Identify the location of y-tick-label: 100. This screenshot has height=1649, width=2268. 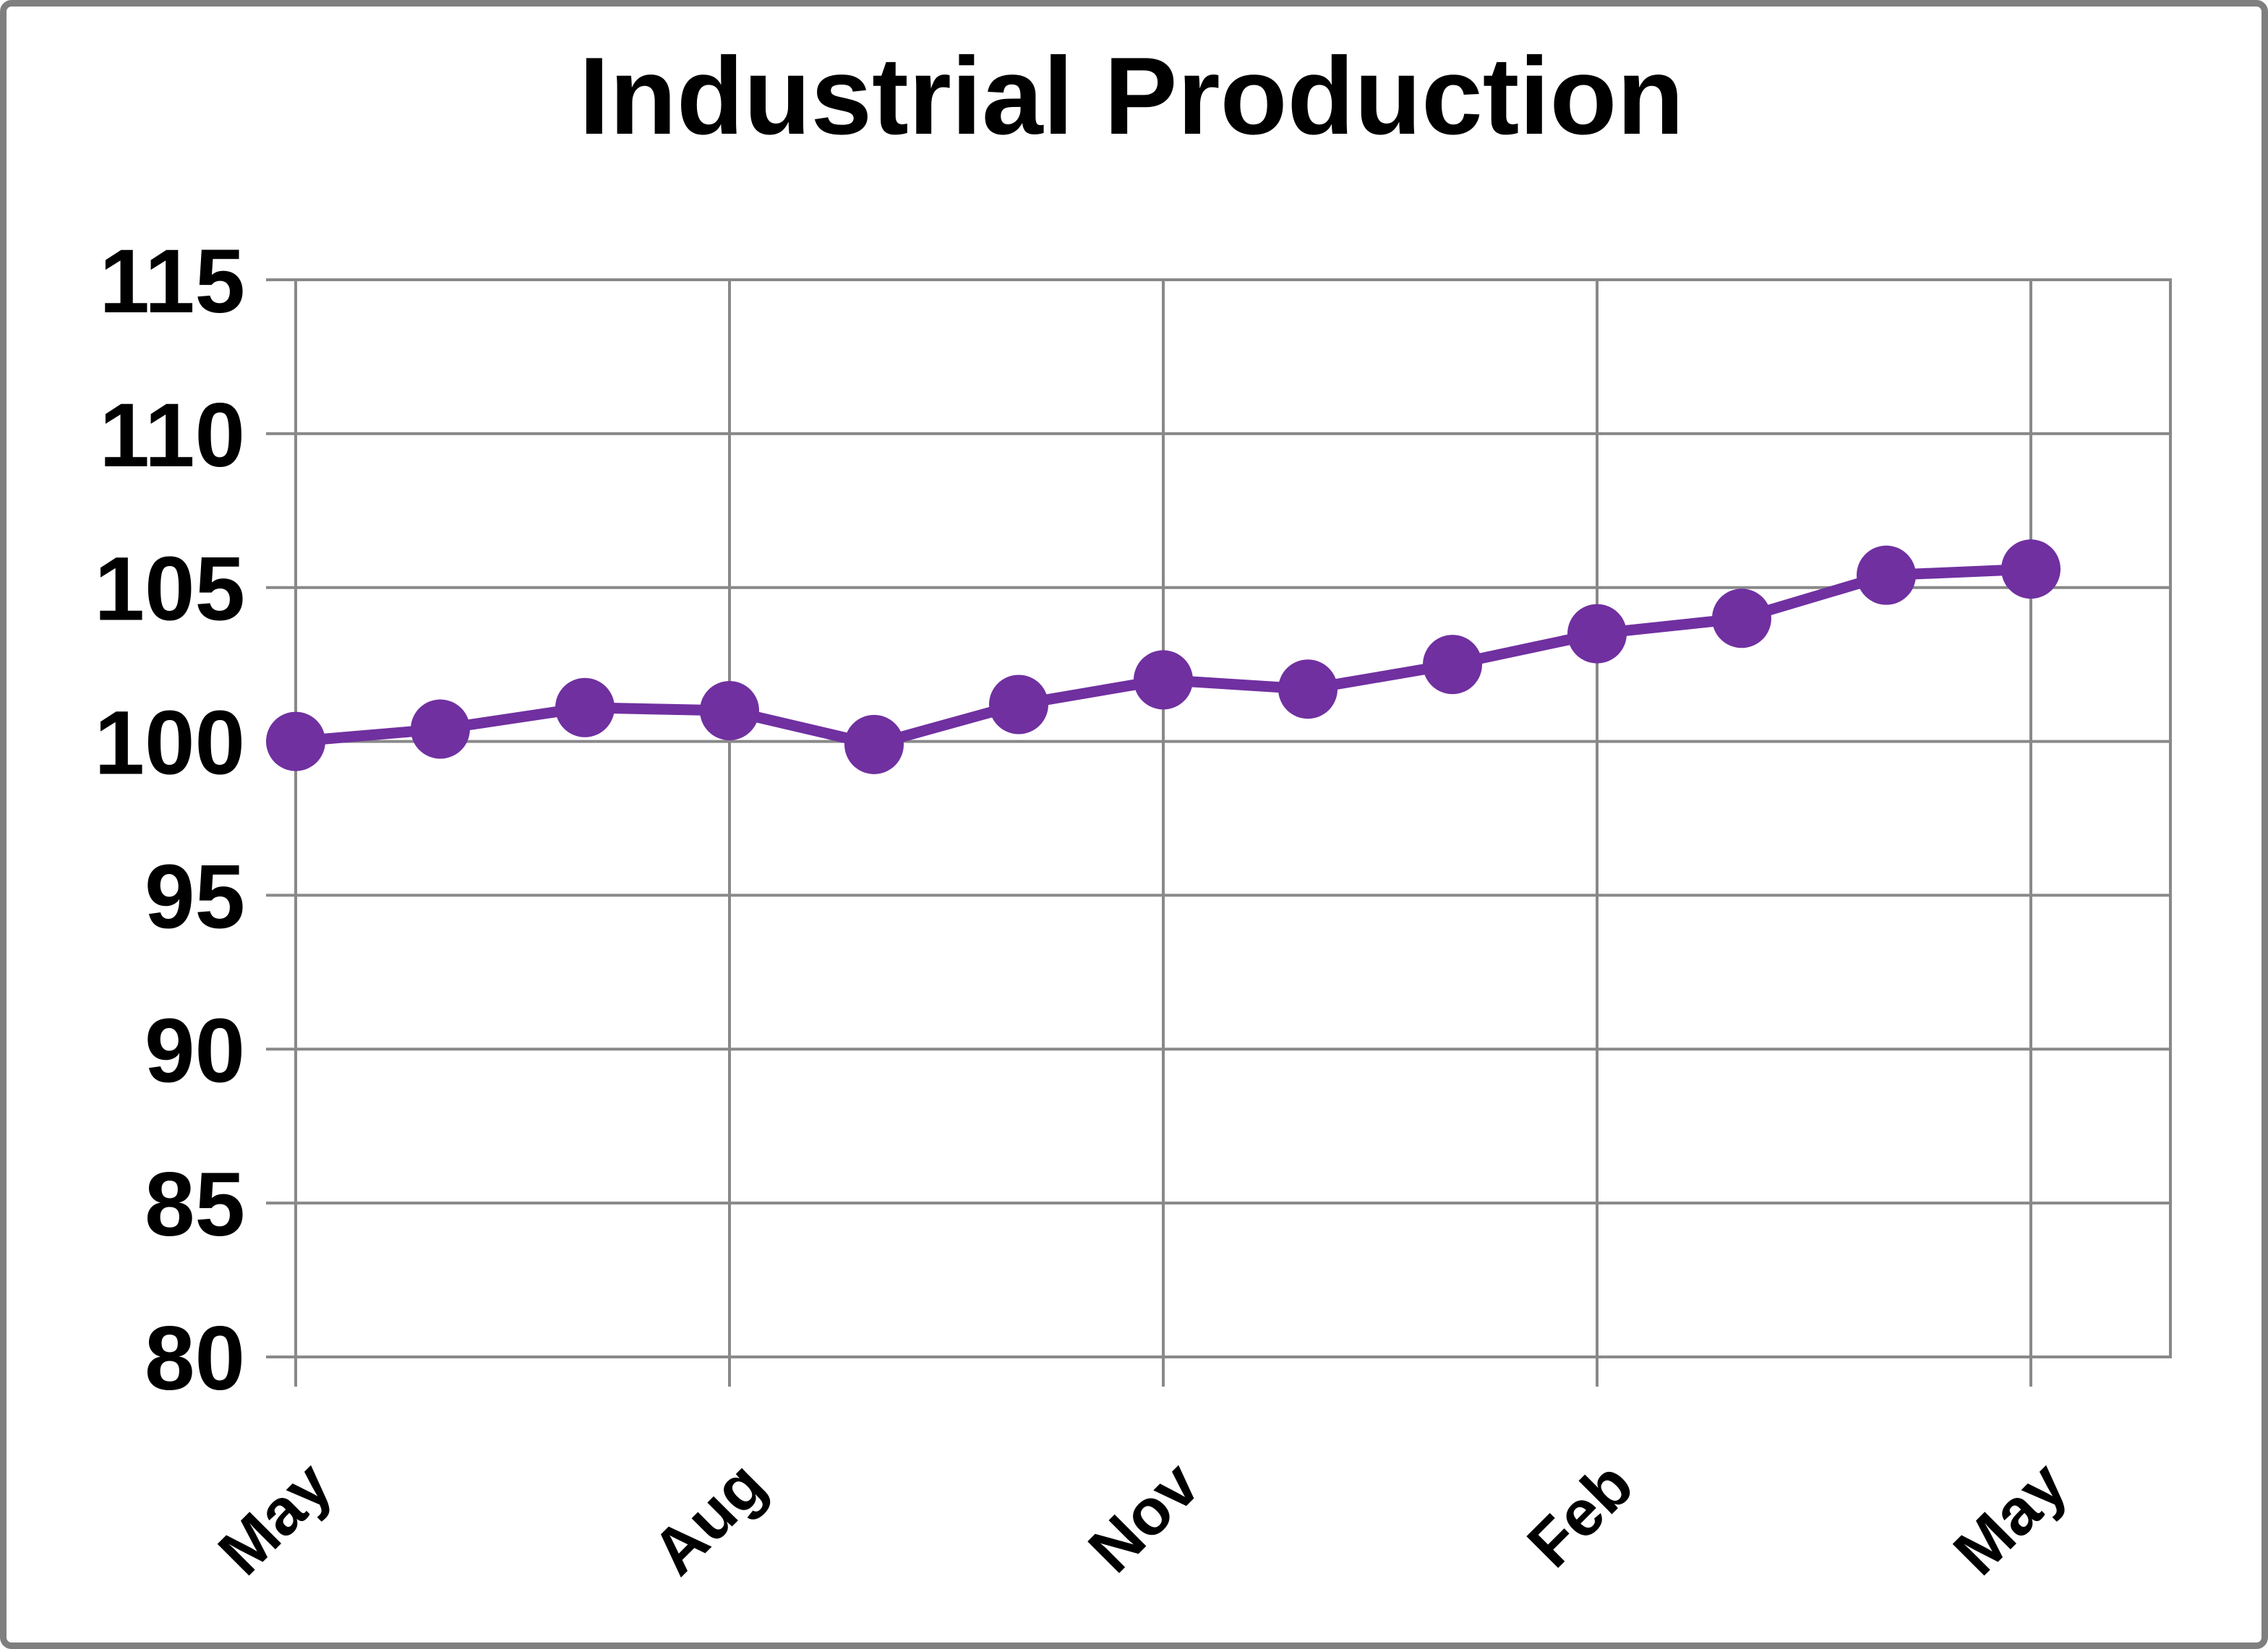
(169, 743).